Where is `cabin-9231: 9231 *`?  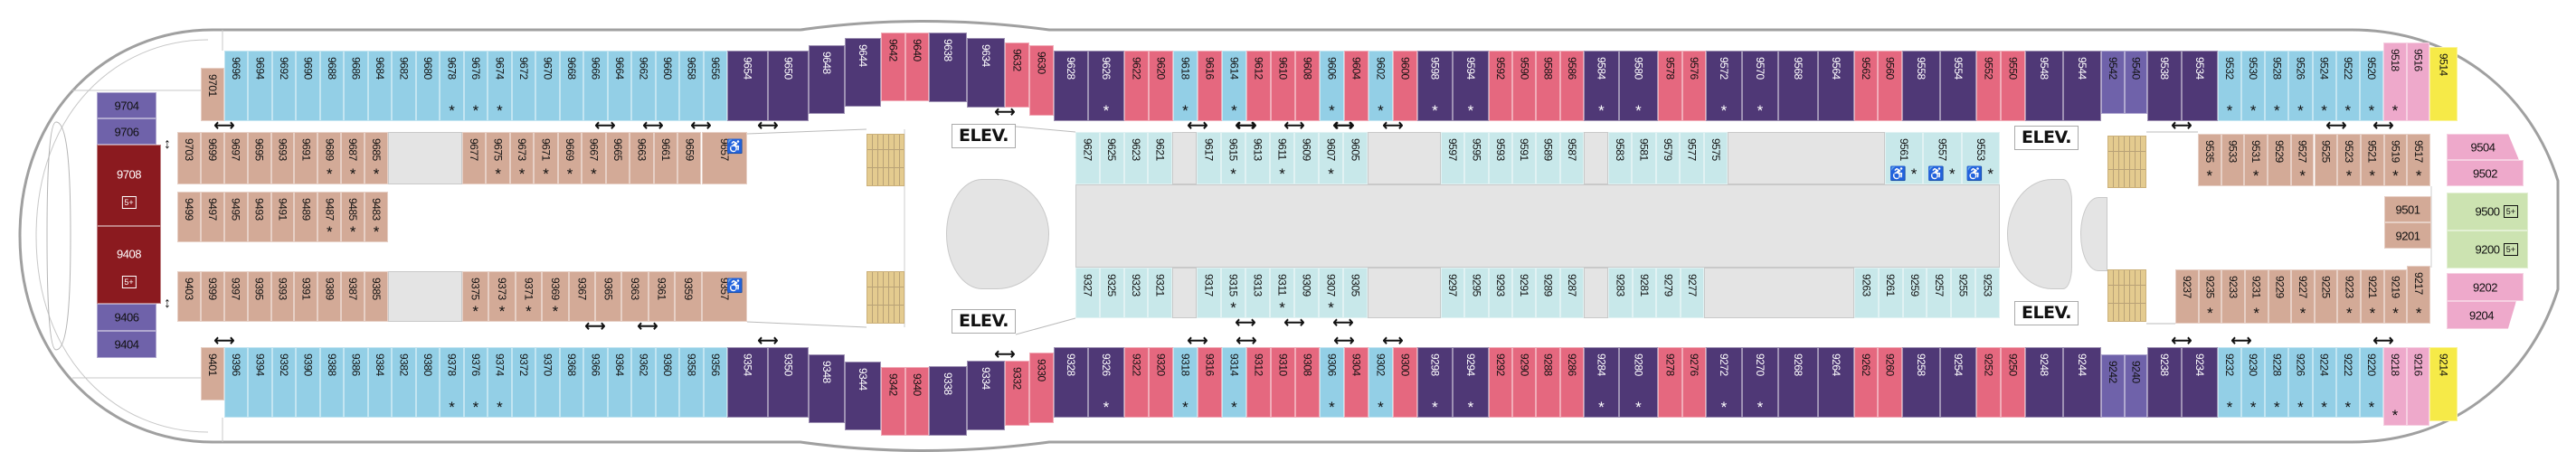
cabin-9231: 9231 * is located at coordinates (2256, 296).